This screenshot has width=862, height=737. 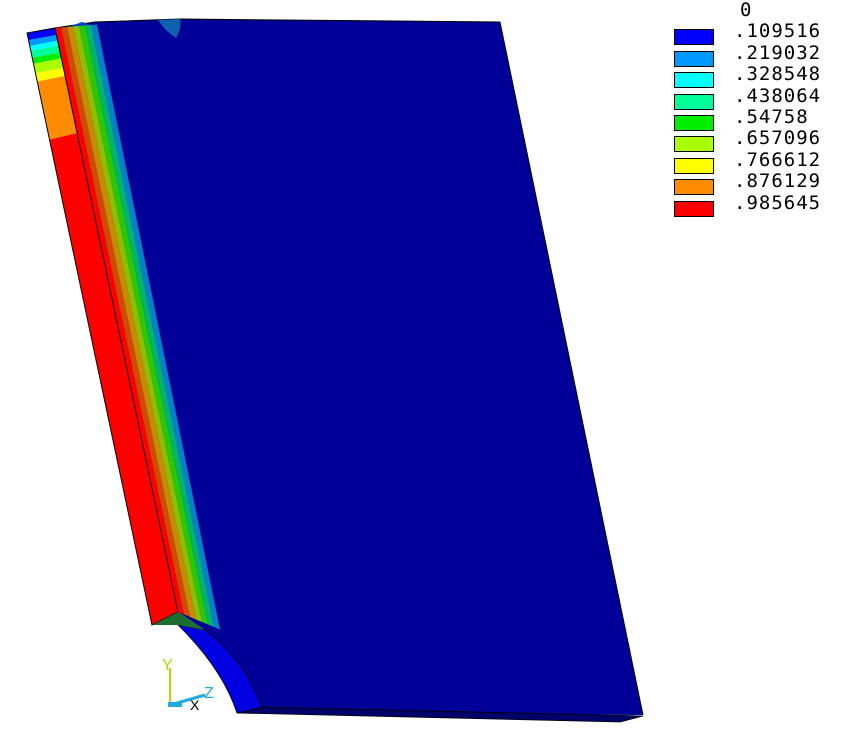 What do you see at coordinates (778, 52) in the screenshot?
I see `legend-label: .219032` at bounding box center [778, 52].